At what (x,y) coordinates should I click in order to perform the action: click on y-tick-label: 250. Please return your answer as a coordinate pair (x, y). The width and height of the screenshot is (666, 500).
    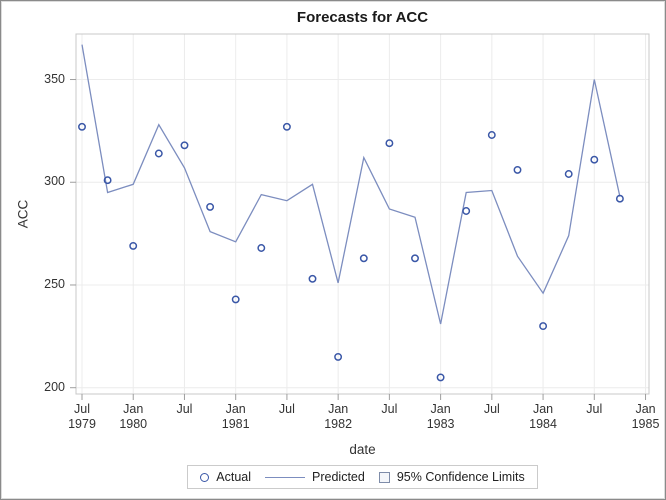
    Looking at the image, I should click on (54, 283).